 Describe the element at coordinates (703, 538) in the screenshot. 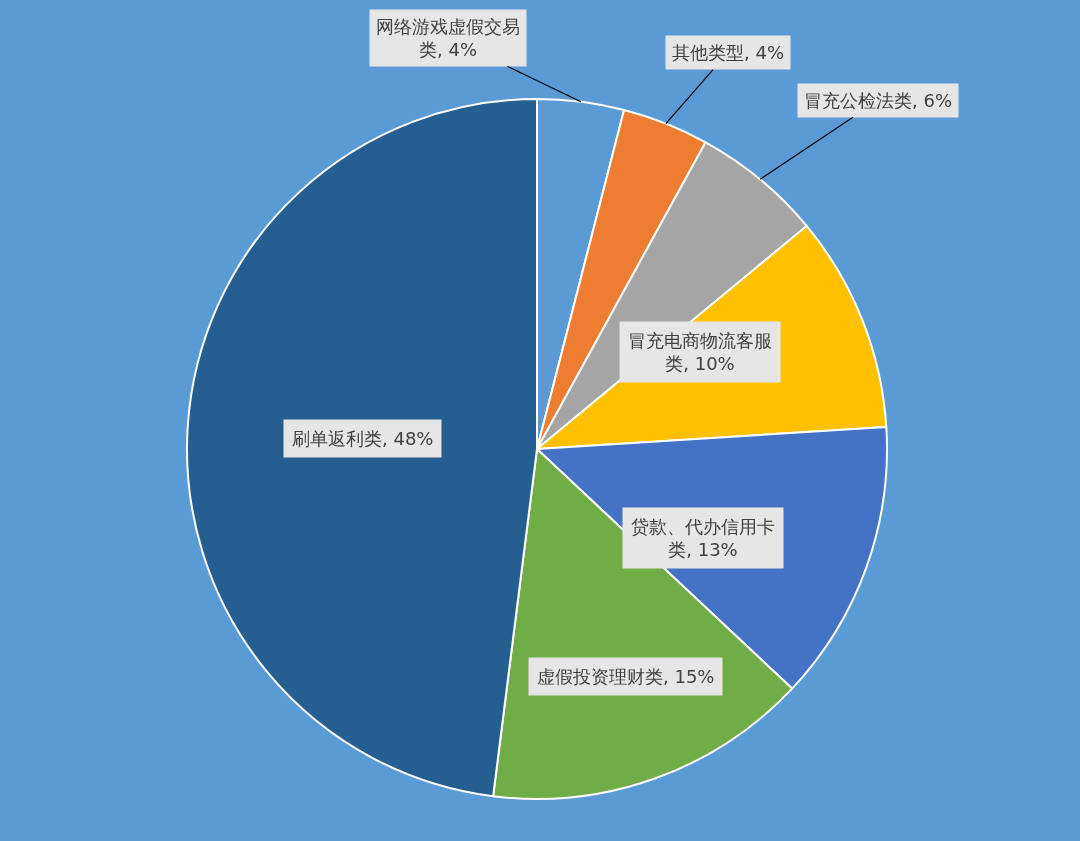

I see `slice-label: 贷款、代办信用卡类, 13%` at that location.